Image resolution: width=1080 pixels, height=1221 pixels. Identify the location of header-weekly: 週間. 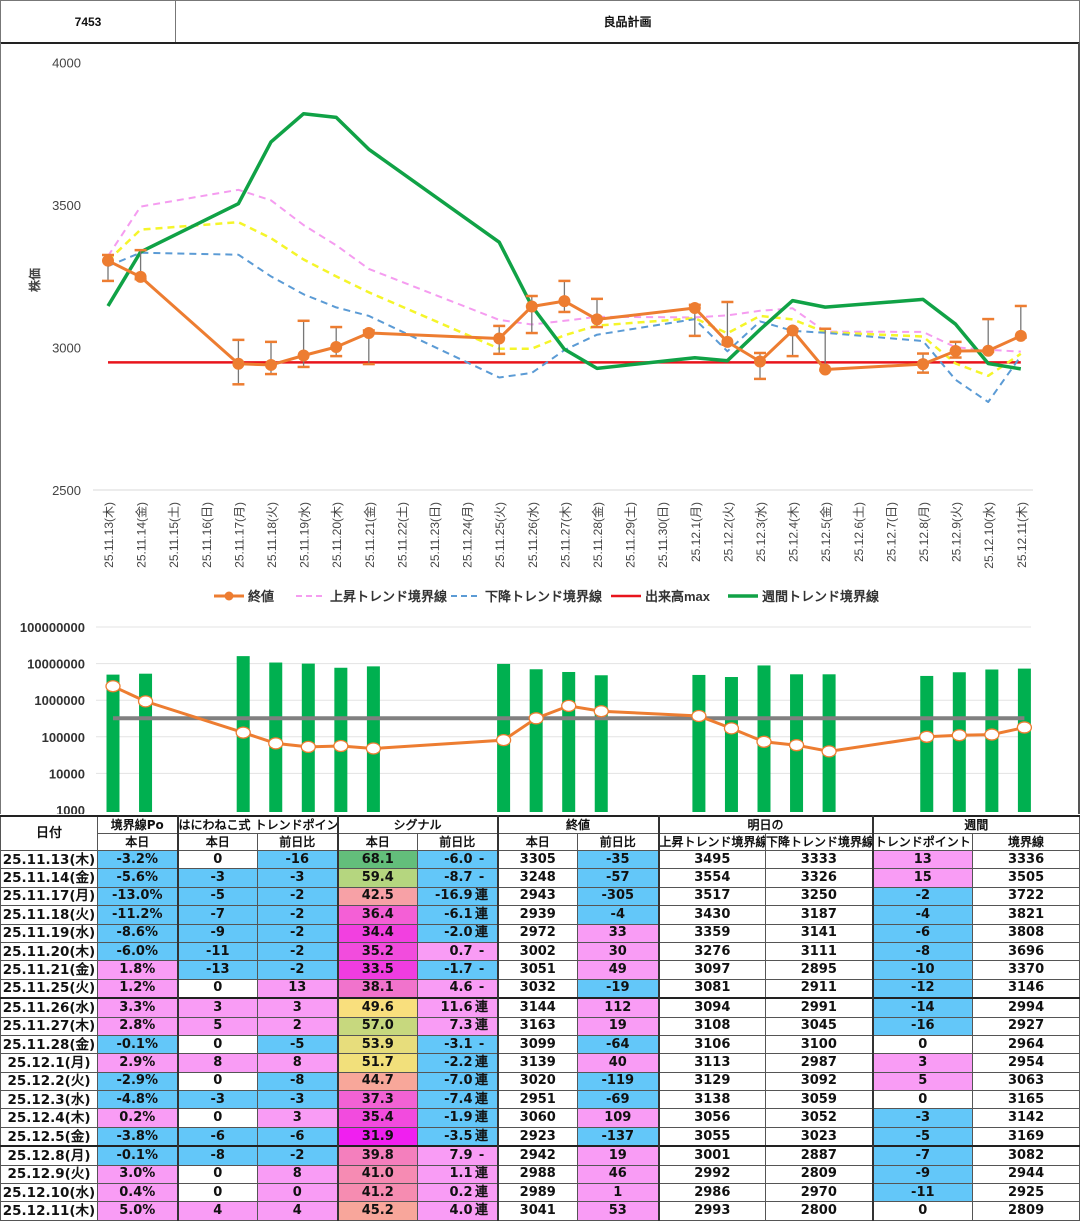
(975, 824).